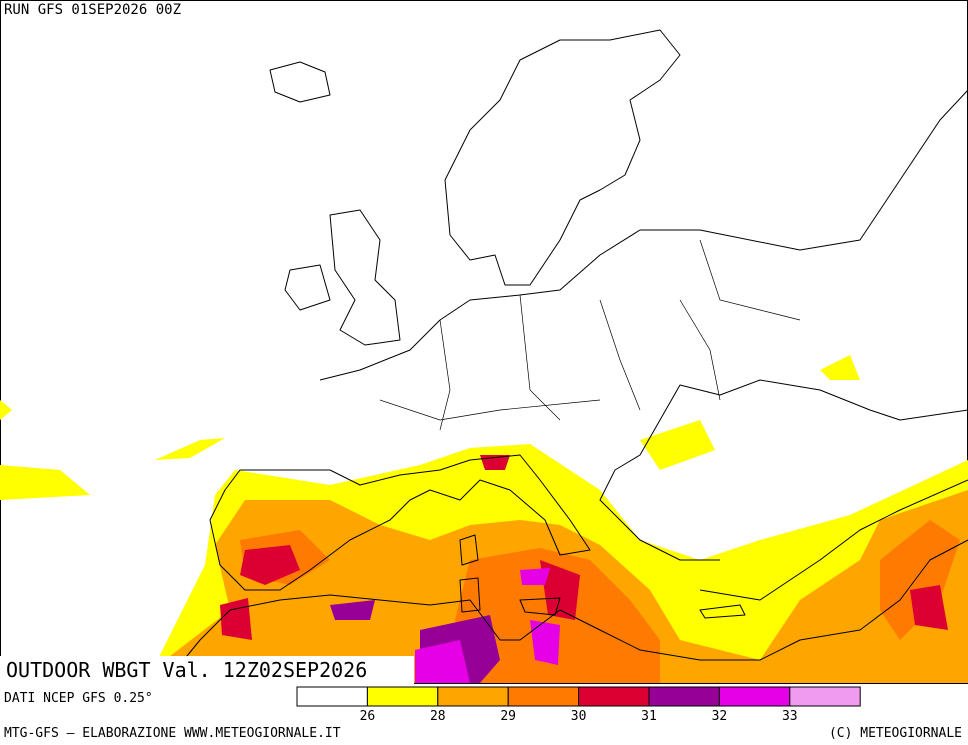  What do you see at coordinates (78, 698) in the screenshot?
I see `source-label: DATI NCEP GFS 0.25°` at bounding box center [78, 698].